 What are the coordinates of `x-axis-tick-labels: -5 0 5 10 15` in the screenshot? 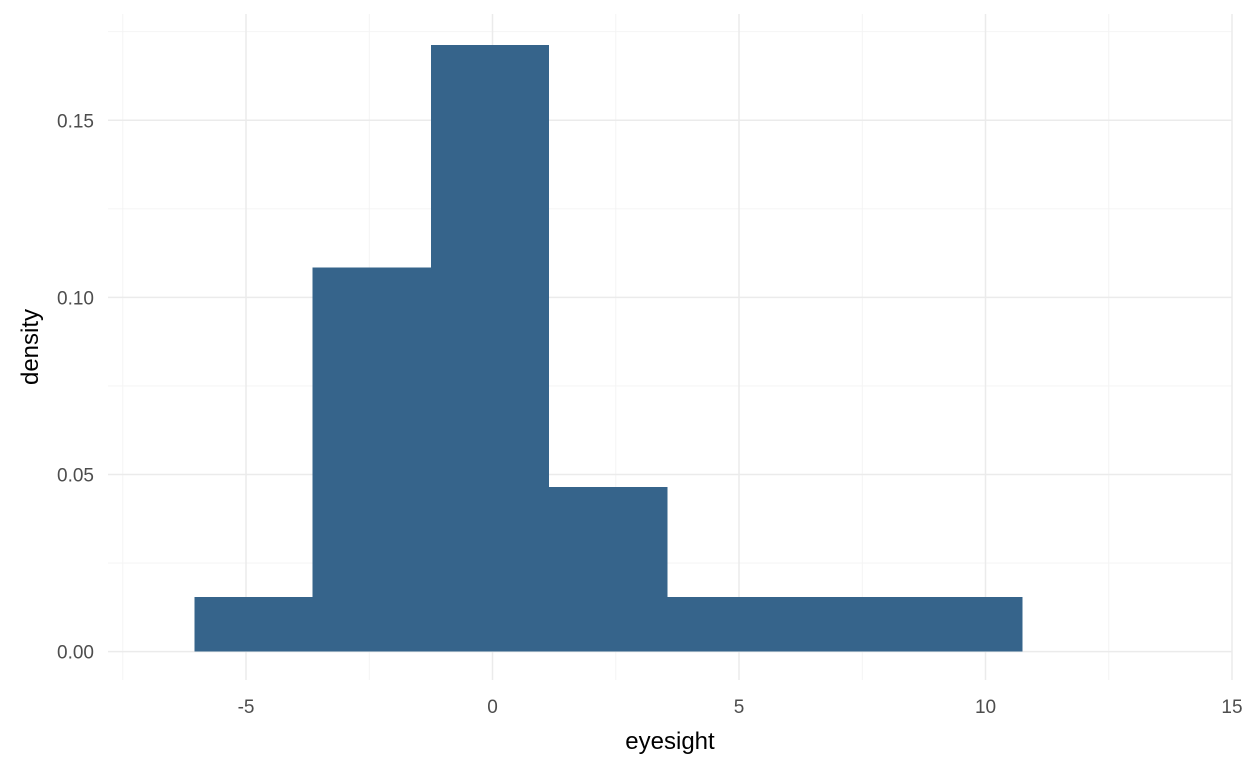 It's located at (740, 707).